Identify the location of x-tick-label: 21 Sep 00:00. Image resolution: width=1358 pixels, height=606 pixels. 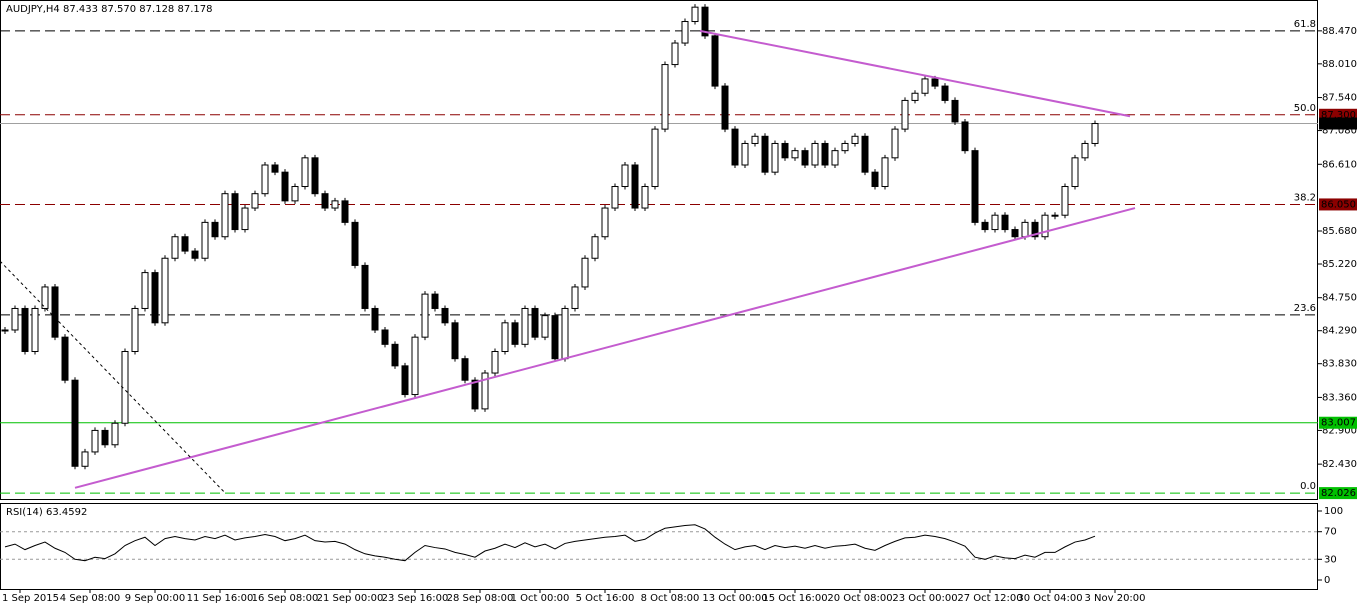
(350, 598).